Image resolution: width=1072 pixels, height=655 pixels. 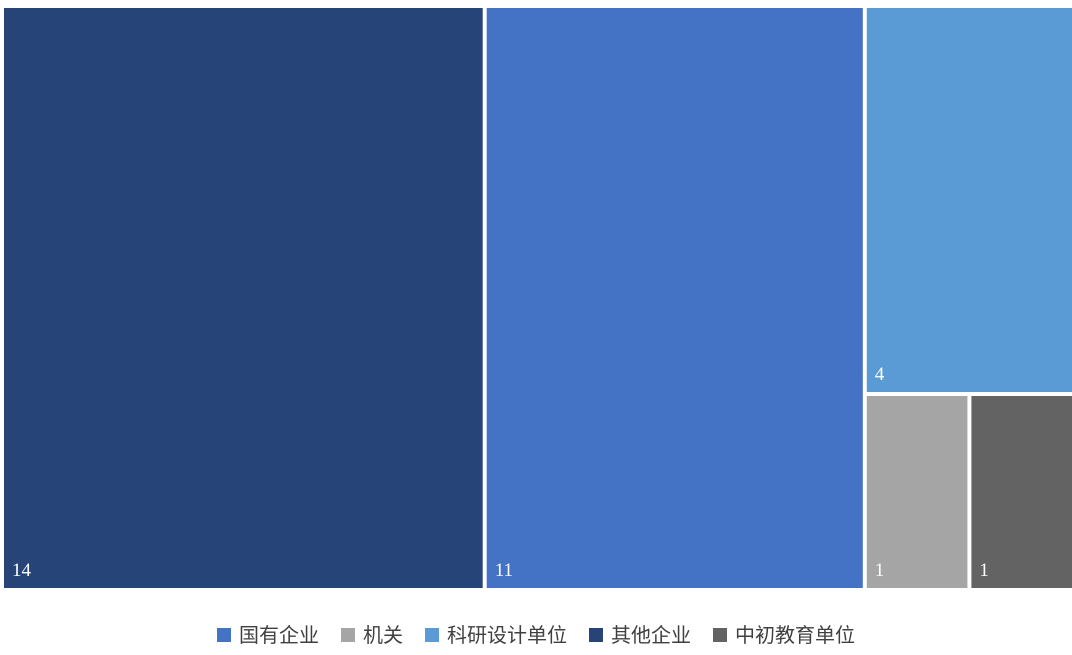 I want to click on legend-label: 科研设计单位, so click(x=507, y=635).